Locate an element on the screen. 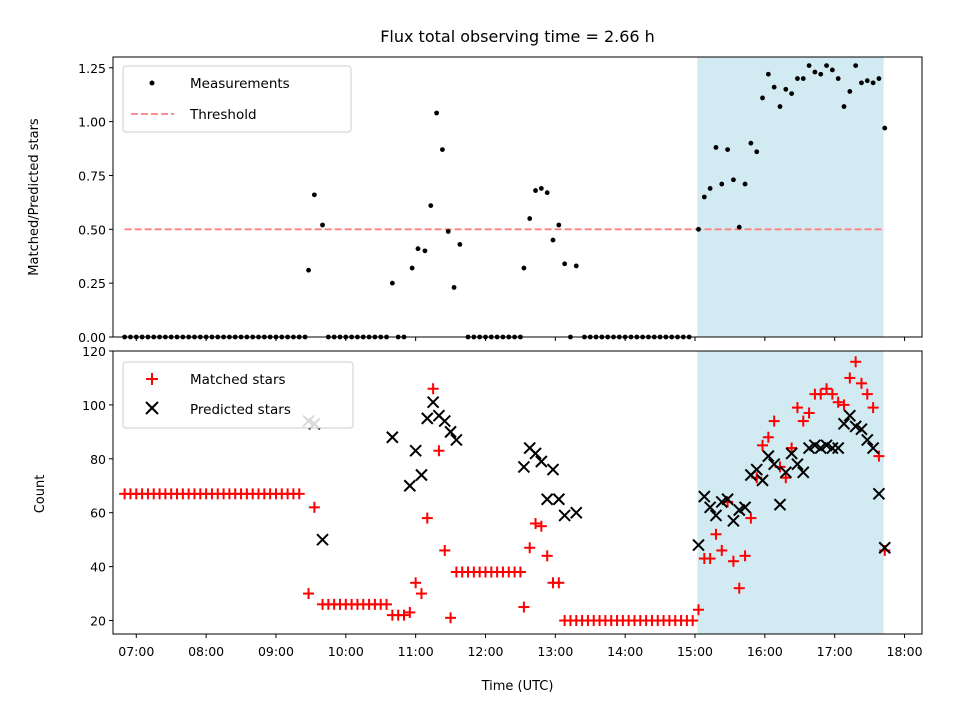 This screenshot has height=720, width=960. bottom-y-tick-label: 40 is located at coordinates (98, 567).